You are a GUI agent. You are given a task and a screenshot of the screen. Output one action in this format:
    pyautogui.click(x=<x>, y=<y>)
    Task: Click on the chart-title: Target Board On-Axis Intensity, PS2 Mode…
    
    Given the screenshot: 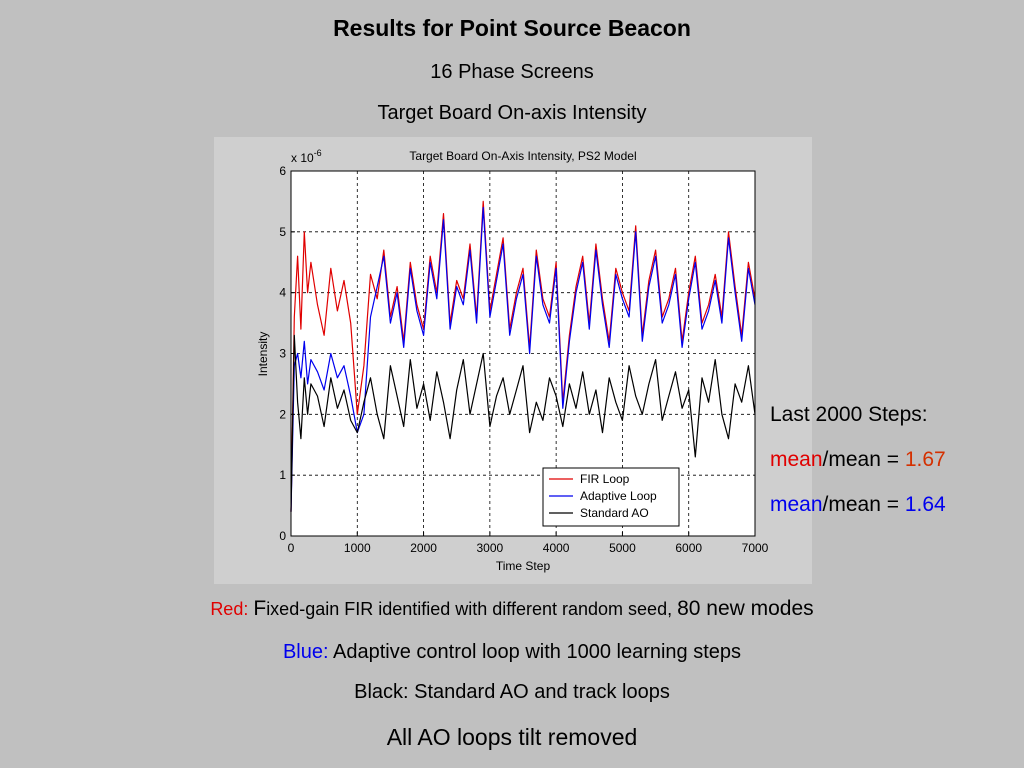 What is the action you would take?
    pyautogui.click(x=522, y=156)
    